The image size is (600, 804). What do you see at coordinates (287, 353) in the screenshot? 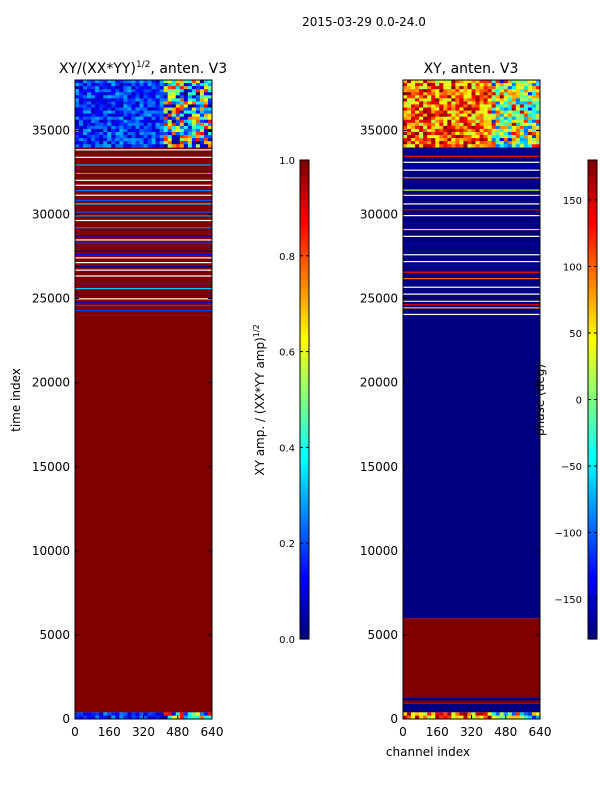
I see `colorbar-tick-label: 0.6` at bounding box center [287, 353].